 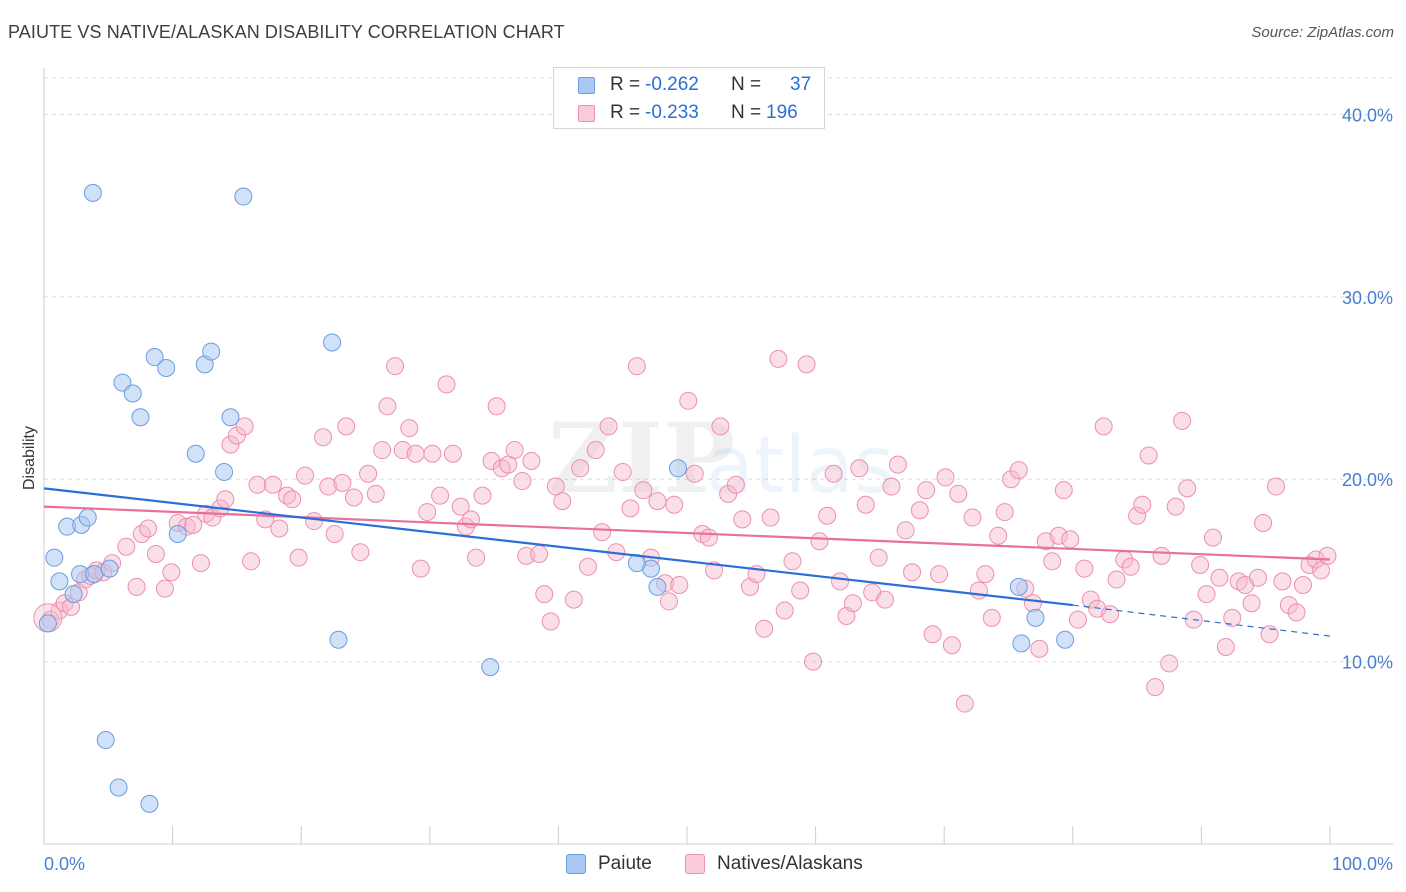 What do you see at coordinates (672, 84) in the screenshot?
I see `legend-r-value: -0.262` at bounding box center [672, 84].